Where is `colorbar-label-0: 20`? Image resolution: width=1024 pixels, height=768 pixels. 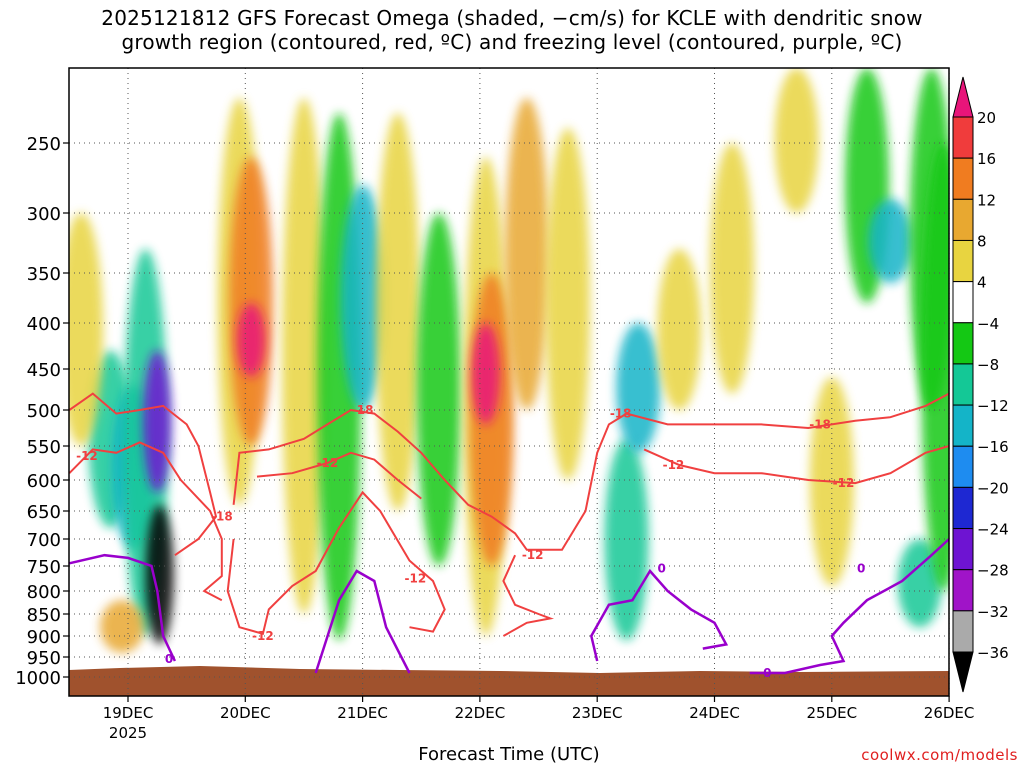 colorbar-label-0: 20 is located at coordinates (986, 118).